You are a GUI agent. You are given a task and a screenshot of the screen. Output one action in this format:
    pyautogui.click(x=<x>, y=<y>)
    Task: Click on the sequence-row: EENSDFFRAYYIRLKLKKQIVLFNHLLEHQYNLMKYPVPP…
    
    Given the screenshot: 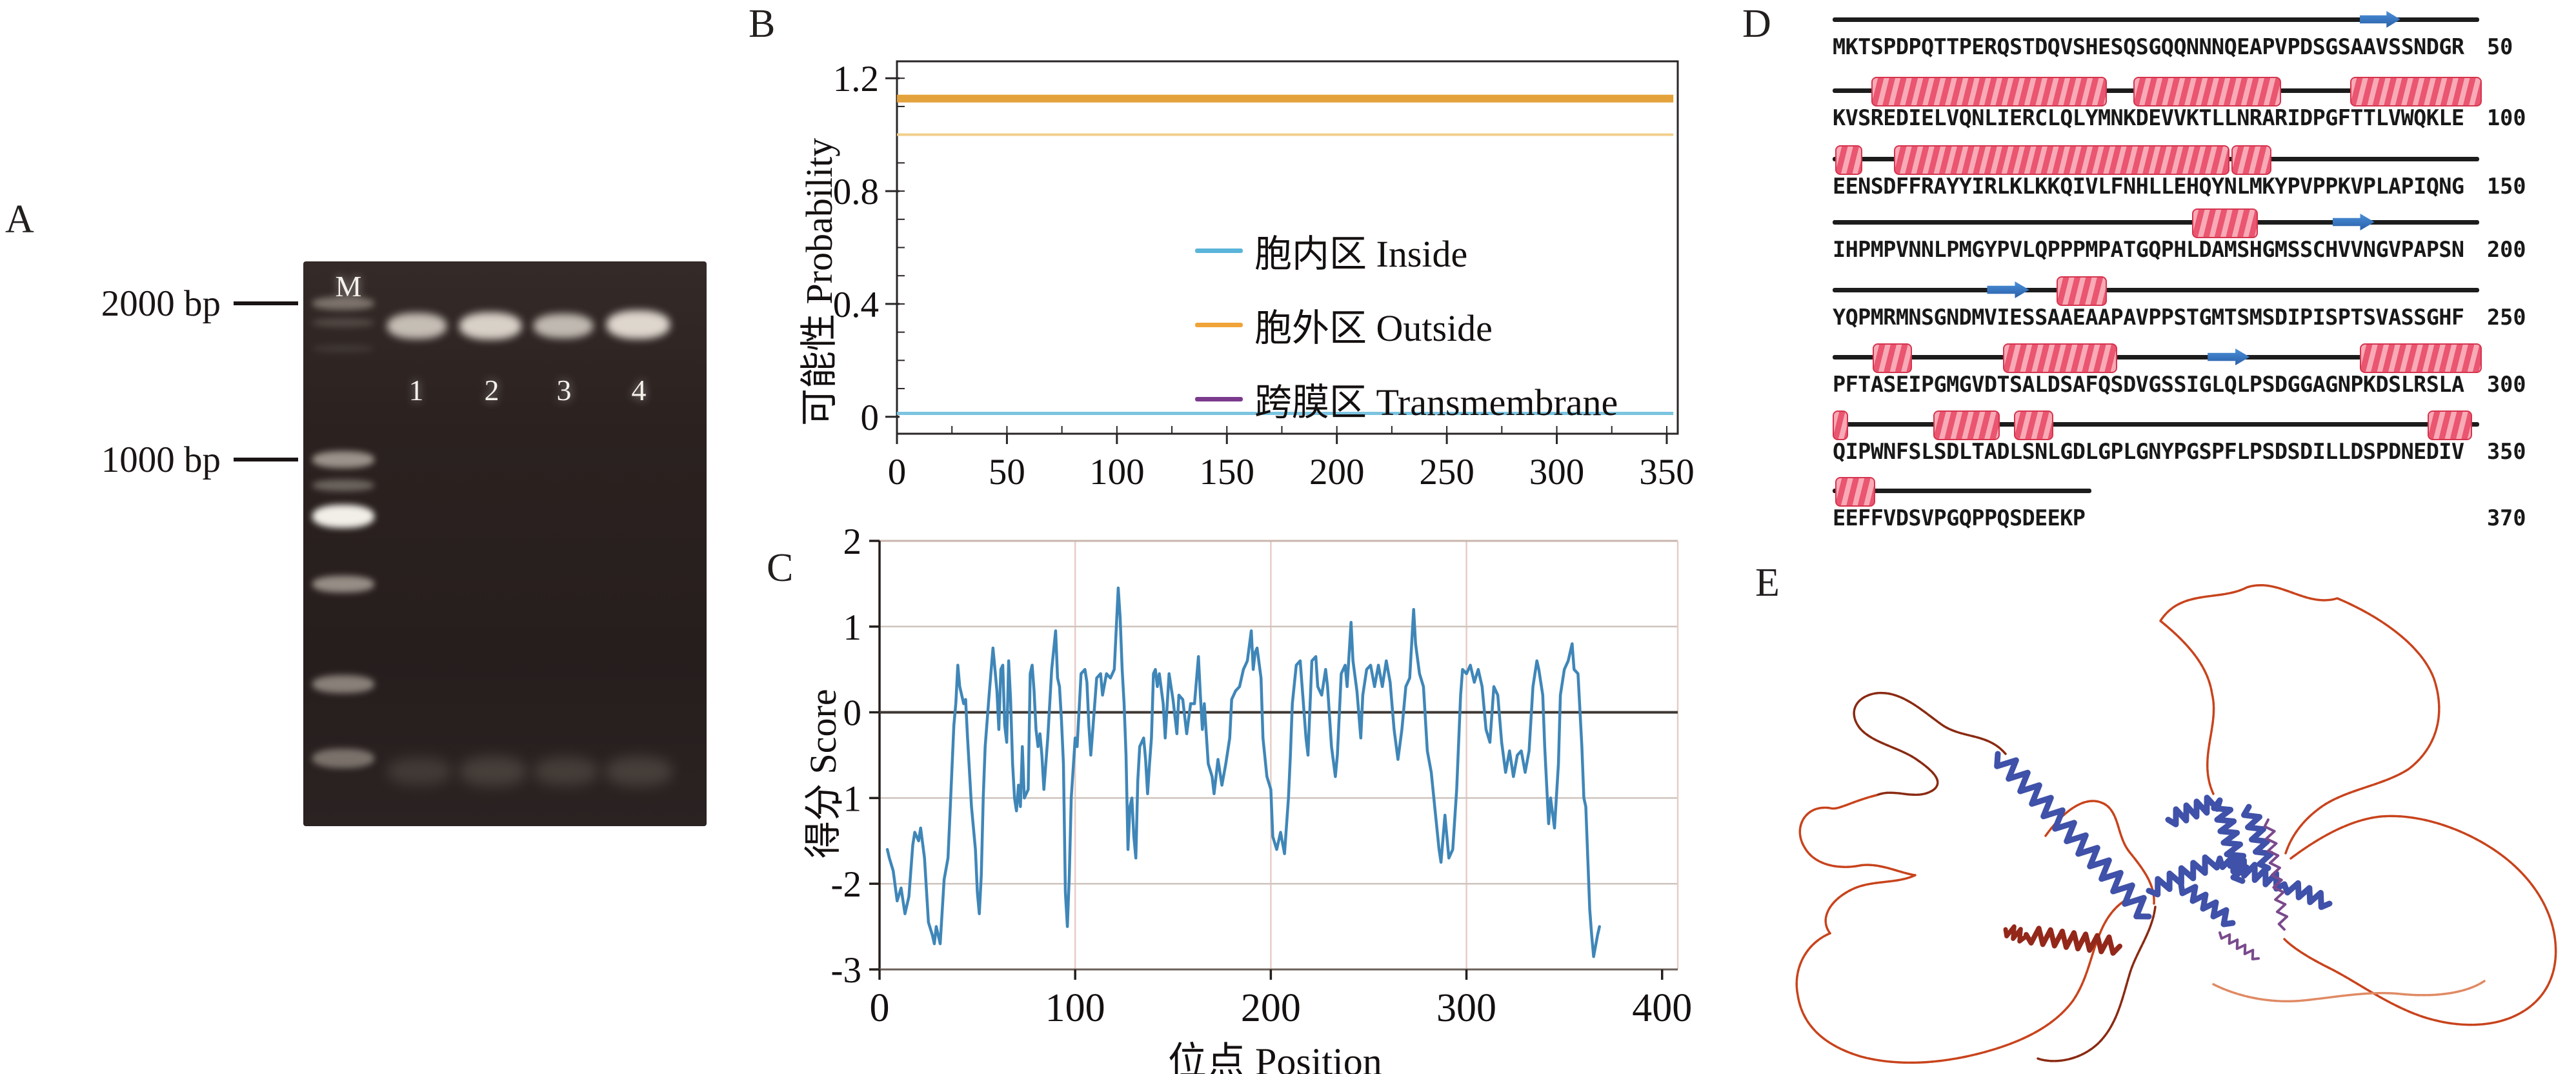 What is the action you would take?
    pyautogui.click(x=2204, y=173)
    